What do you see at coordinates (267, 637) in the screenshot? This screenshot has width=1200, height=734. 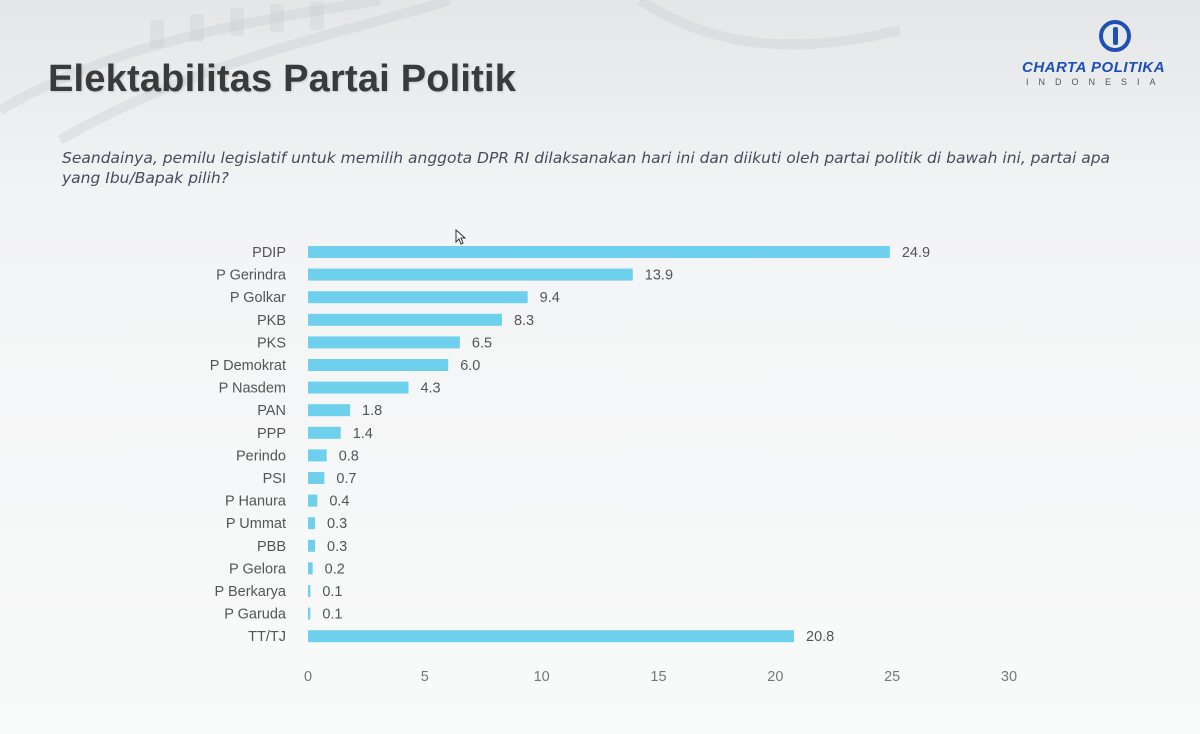 I see `category-label: TT/TJ` at bounding box center [267, 637].